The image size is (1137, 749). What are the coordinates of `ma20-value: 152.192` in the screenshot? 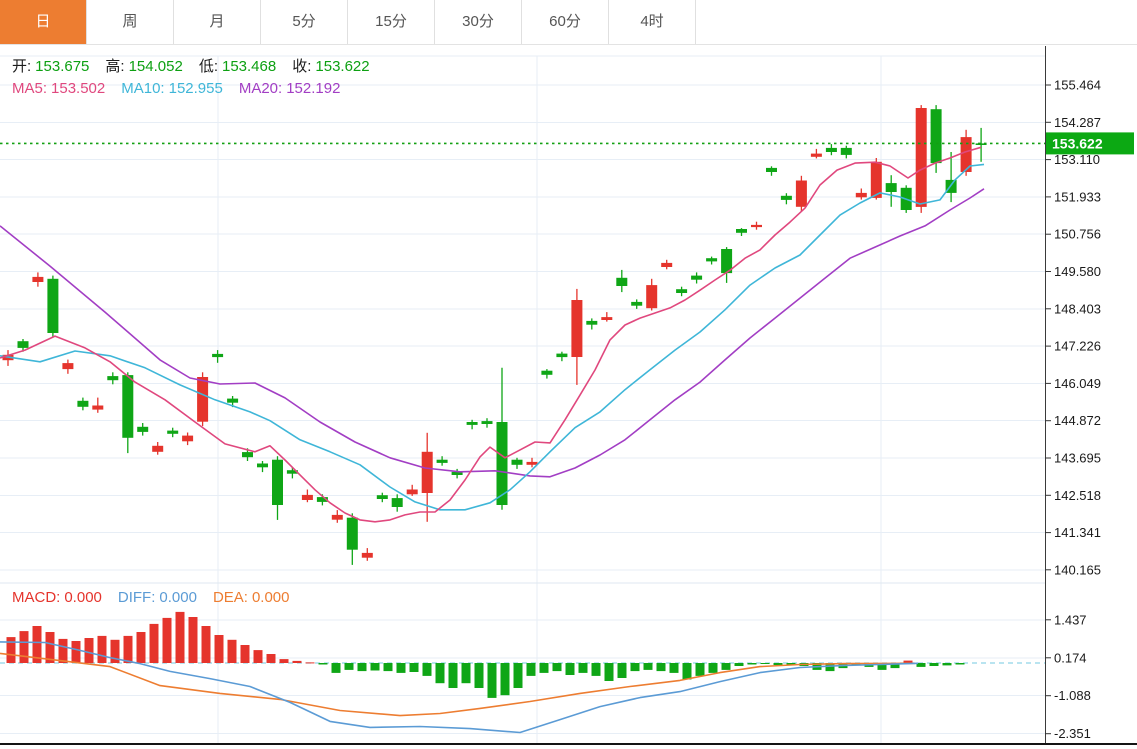 It's located at (313, 88).